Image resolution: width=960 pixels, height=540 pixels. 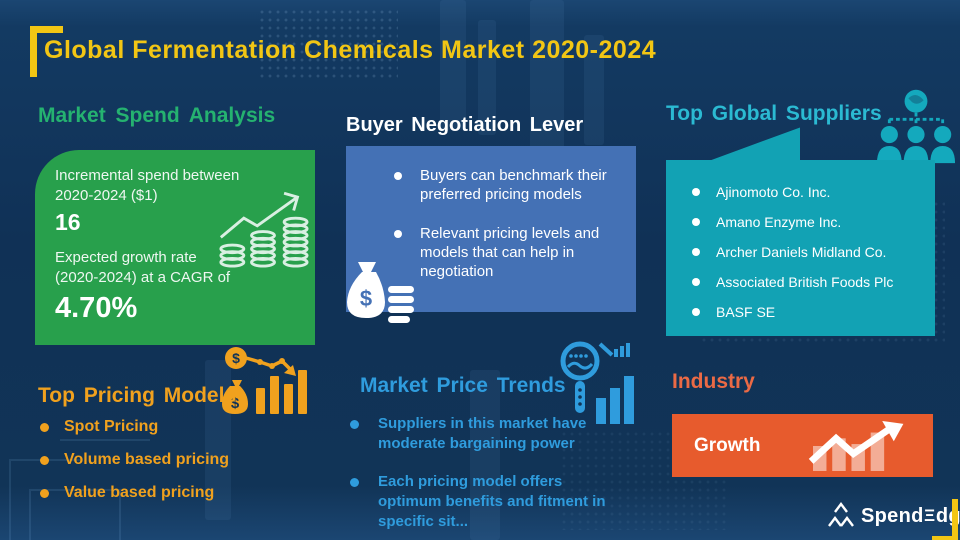 I want to click on speech-pointer, so click(x=753, y=144).